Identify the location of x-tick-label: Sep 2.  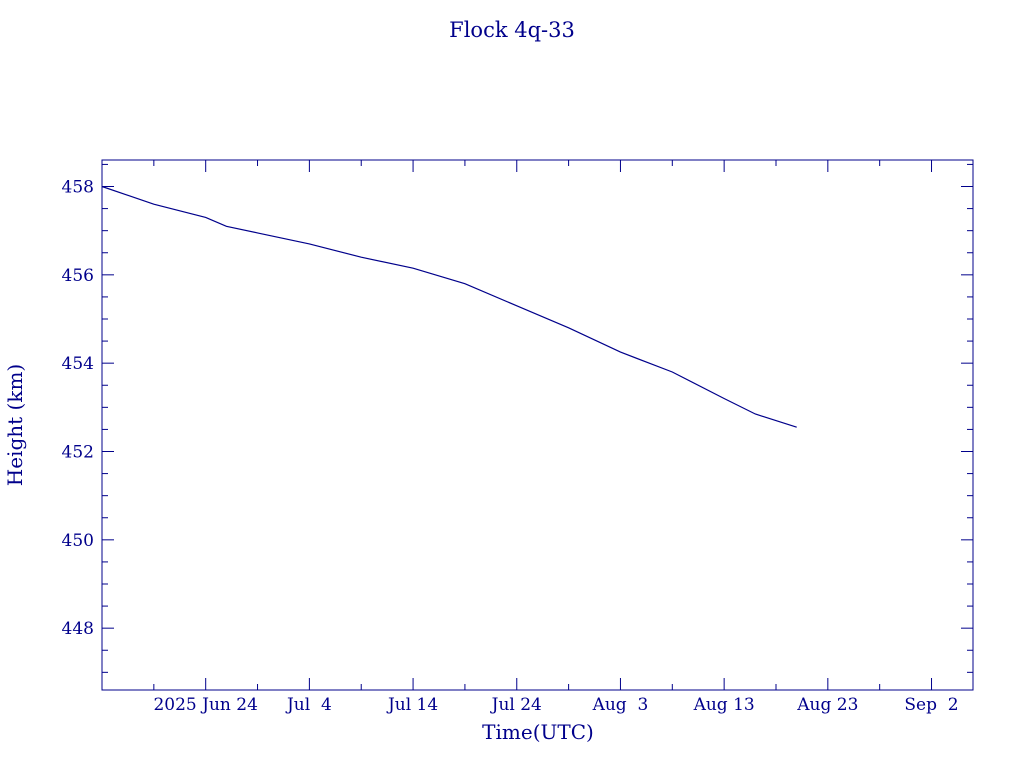
(931, 705).